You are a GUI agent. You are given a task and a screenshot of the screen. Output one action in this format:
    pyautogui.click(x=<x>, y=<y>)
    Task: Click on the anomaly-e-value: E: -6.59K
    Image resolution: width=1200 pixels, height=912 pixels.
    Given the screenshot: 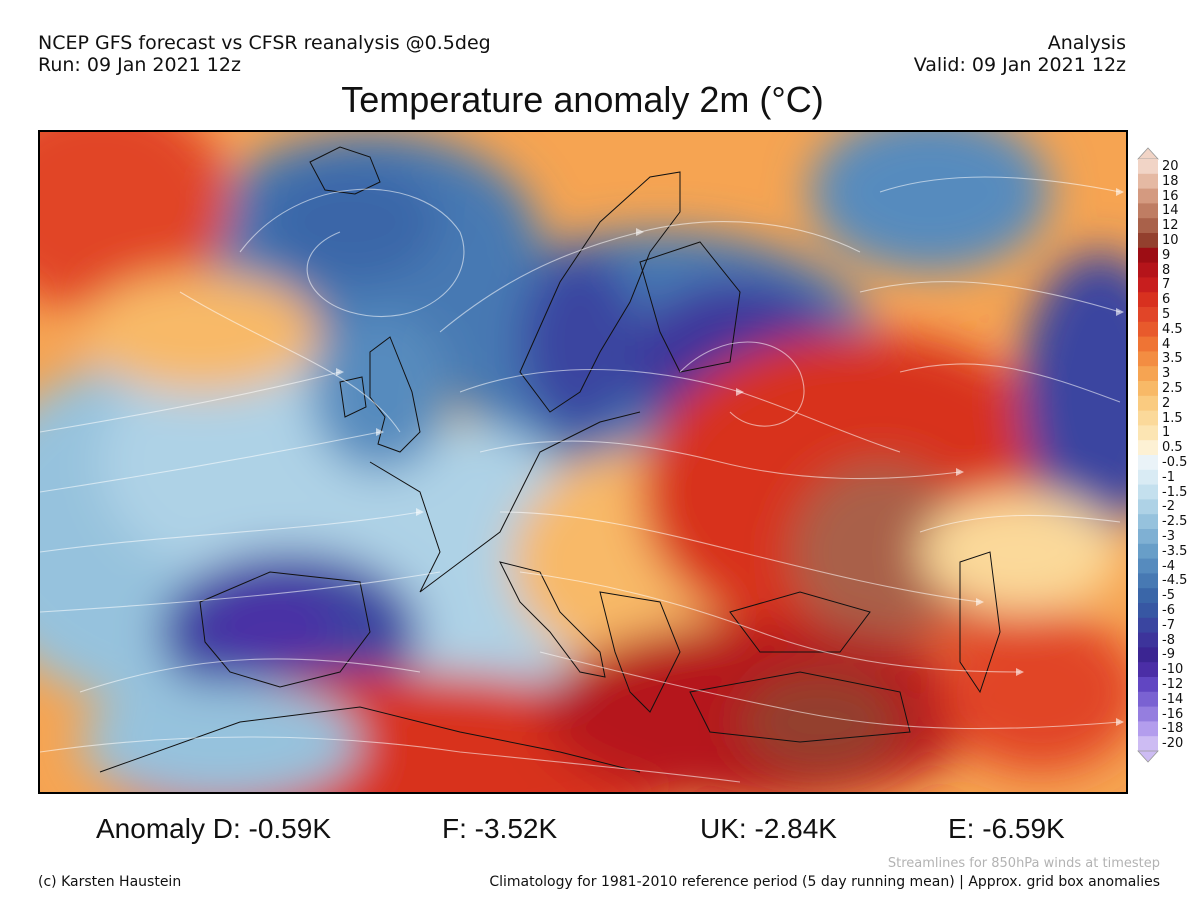 What is the action you would take?
    pyautogui.click(x=1006, y=828)
    